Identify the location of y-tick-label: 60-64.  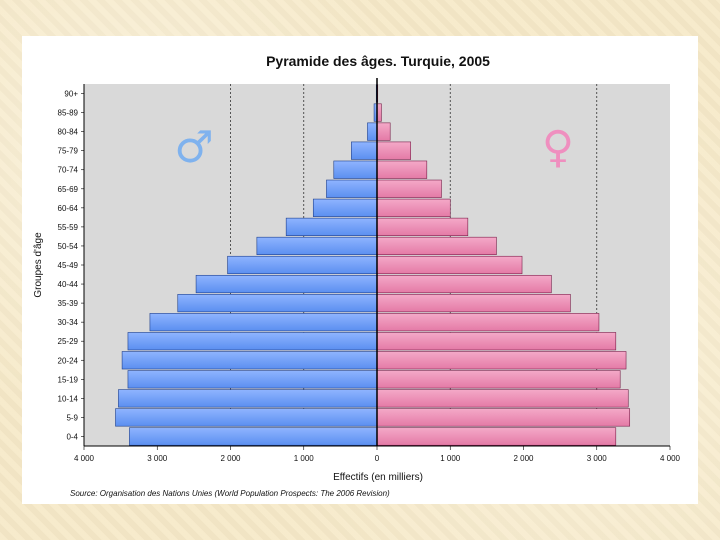
(68, 208).